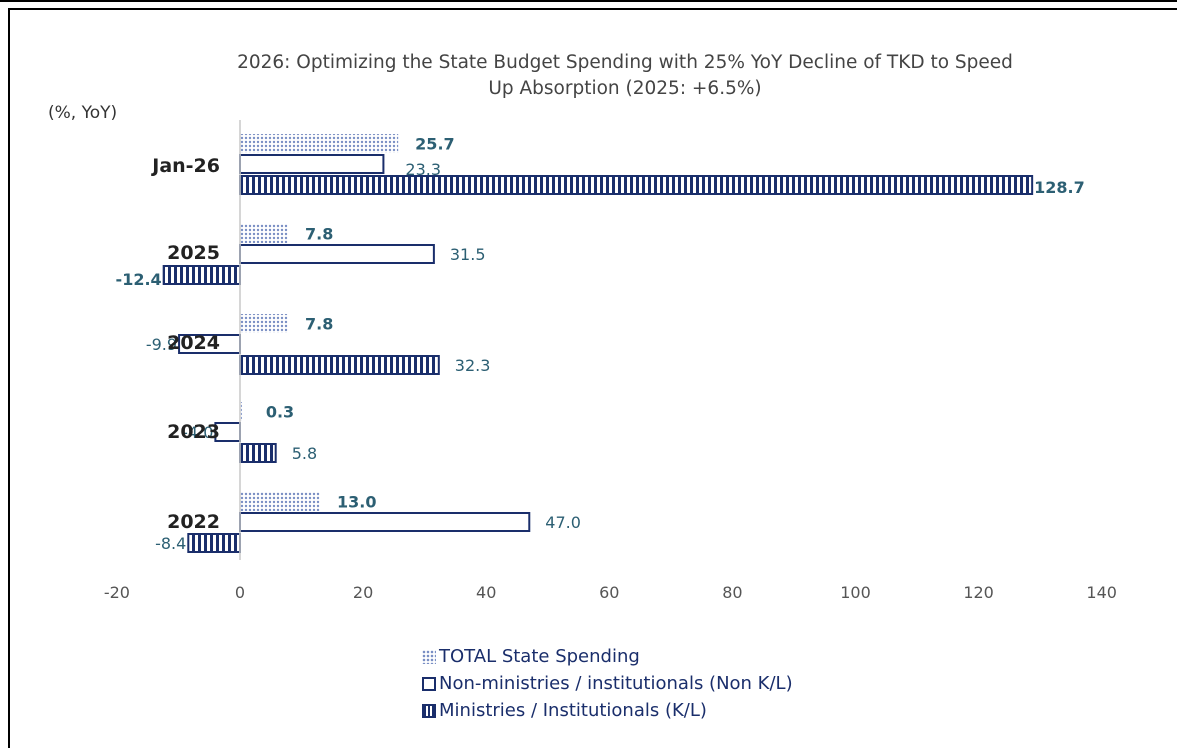  I want to click on category-label-4: 2022, so click(193, 522).